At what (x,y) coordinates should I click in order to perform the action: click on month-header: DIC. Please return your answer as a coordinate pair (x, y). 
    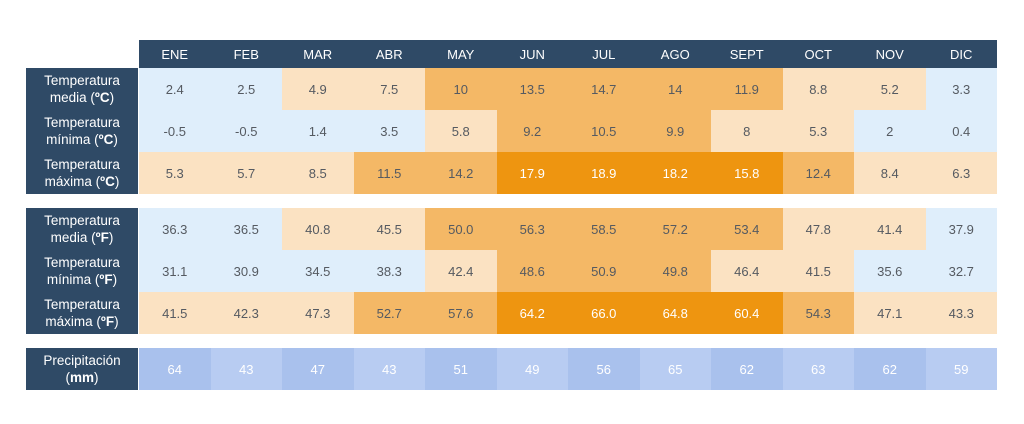
    Looking at the image, I should click on (961, 54).